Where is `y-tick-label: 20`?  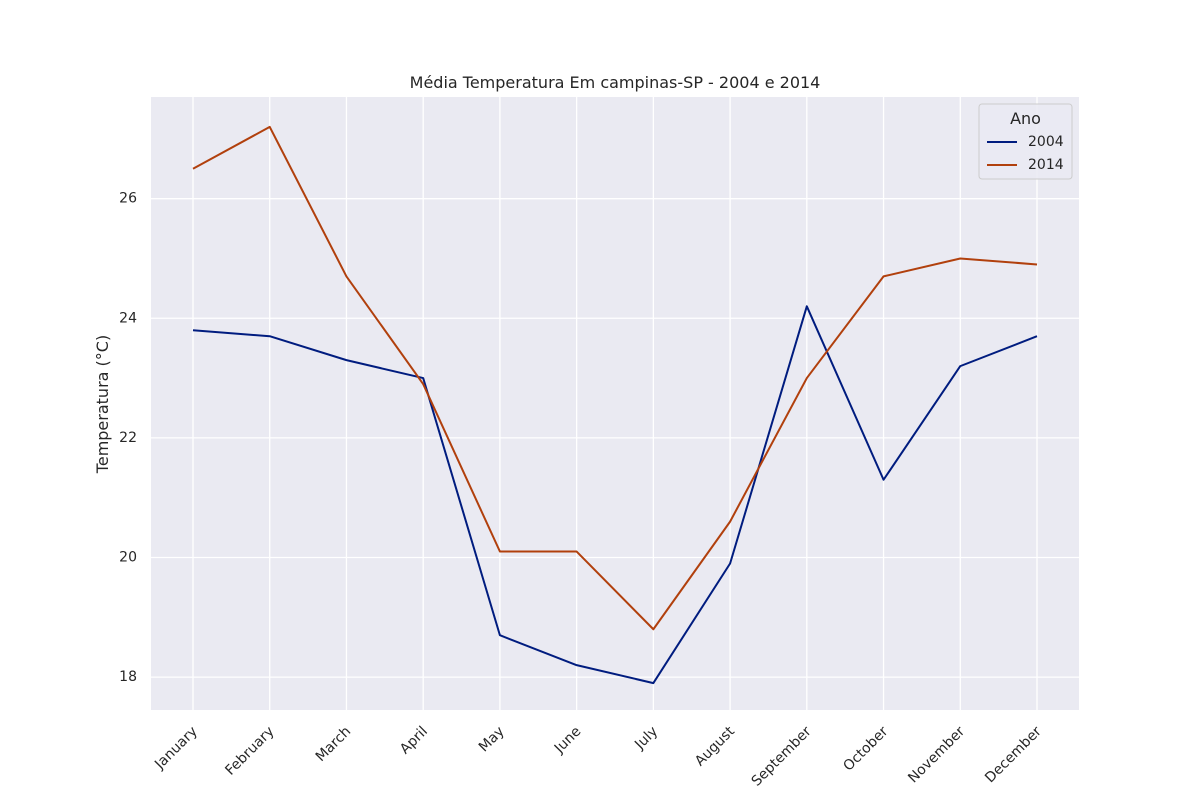
y-tick-label: 20 is located at coordinates (128, 557).